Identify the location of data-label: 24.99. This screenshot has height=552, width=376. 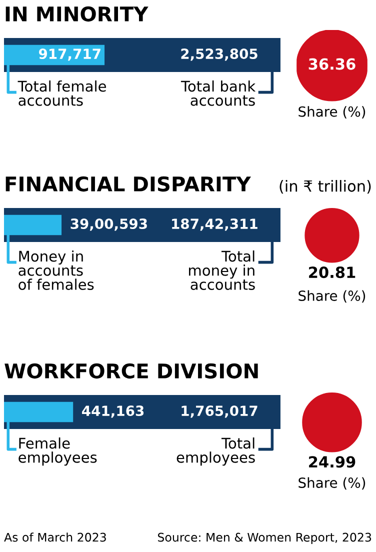
(332, 462).